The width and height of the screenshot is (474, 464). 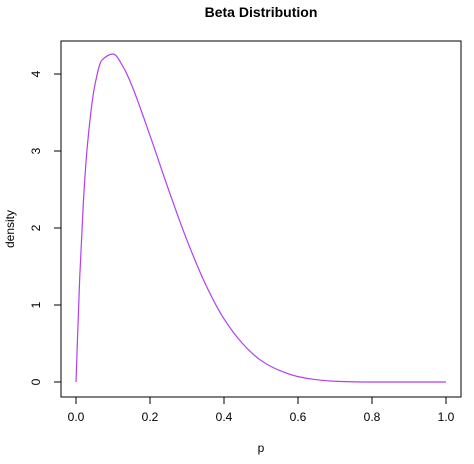 What do you see at coordinates (36, 150) in the screenshot?
I see `y-tick-label: 3` at bounding box center [36, 150].